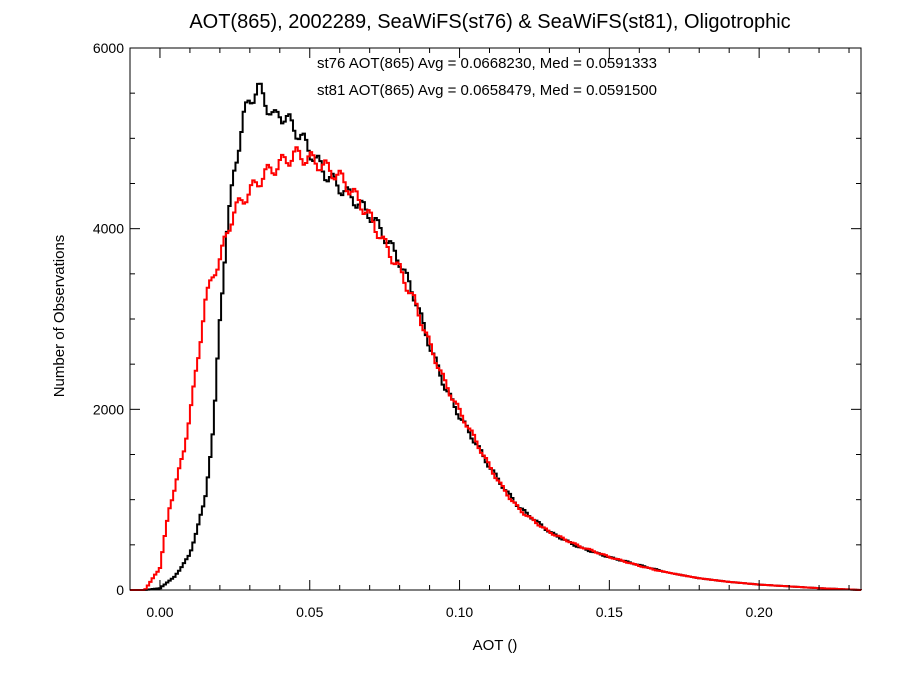 The image size is (900, 675). What do you see at coordinates (59, 316) in the screenshot?
I see `y-axis-label: Number of Observations` at bounding box center [59, 316].